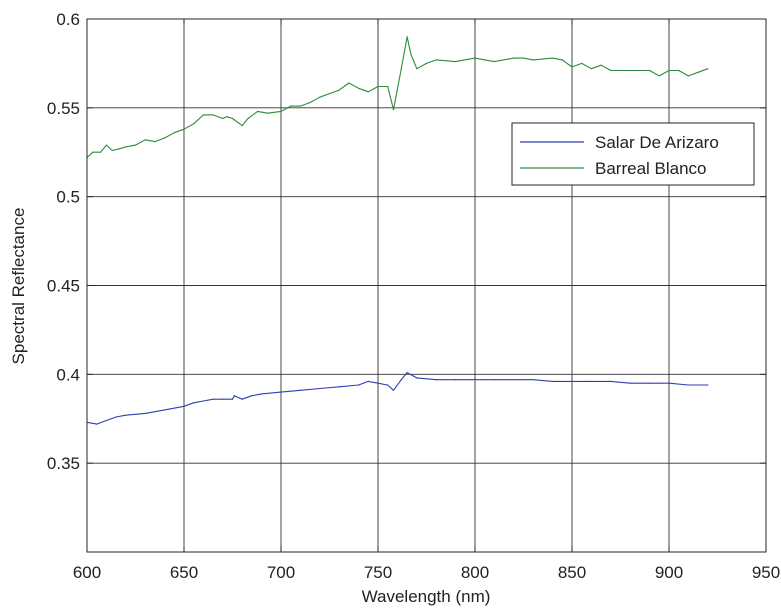 Image resolution: width=781 pixels, height=610 pixels. I want to click on y-tick-label: 0.5, so click(68, 197).